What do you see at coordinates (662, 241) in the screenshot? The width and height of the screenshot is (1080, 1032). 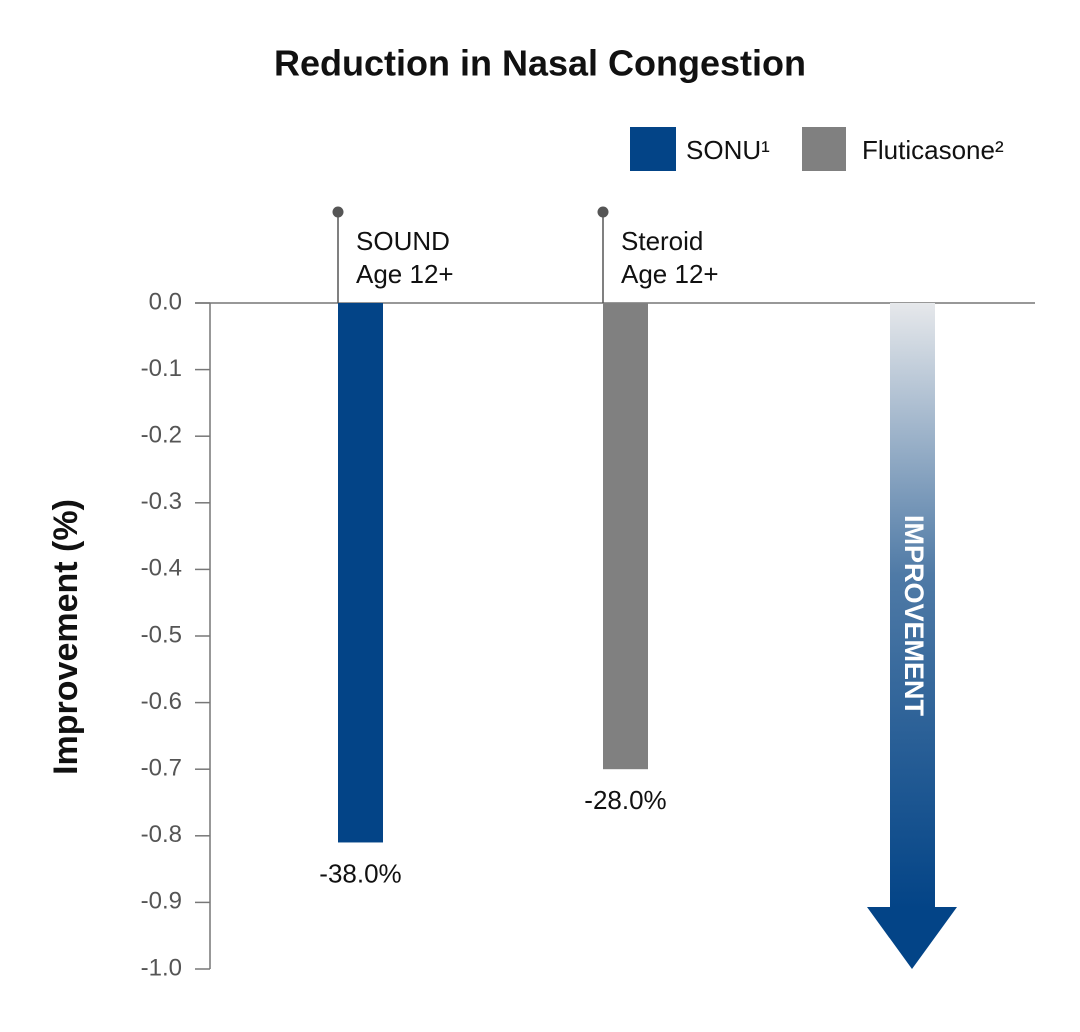 I see `category-label: Steroid` at bounding box center [662, 241].